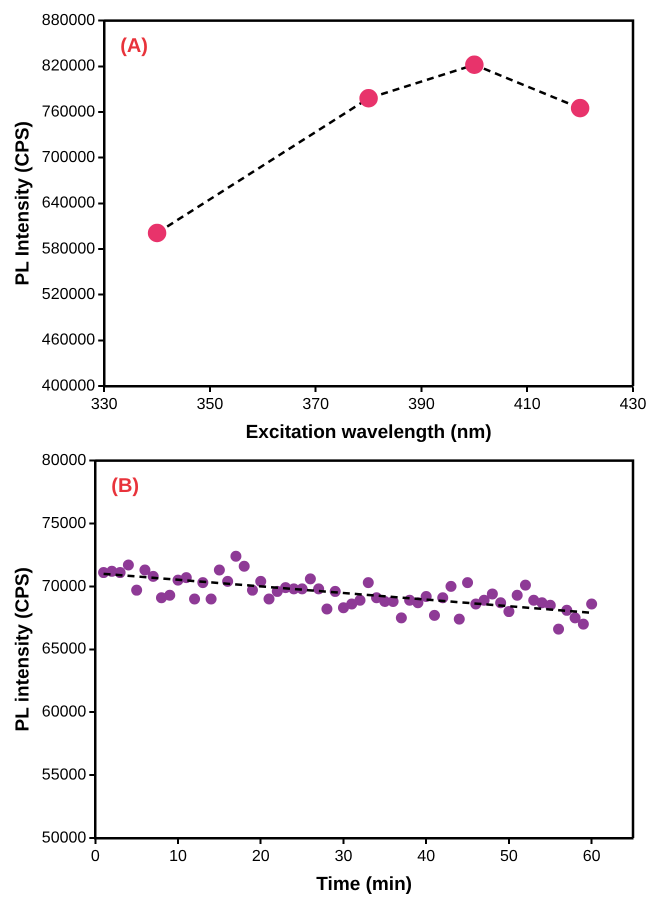  Describe the element at coordinates (69, 66) in the screenshot. I see `y-tick-label: 820000` at that location.